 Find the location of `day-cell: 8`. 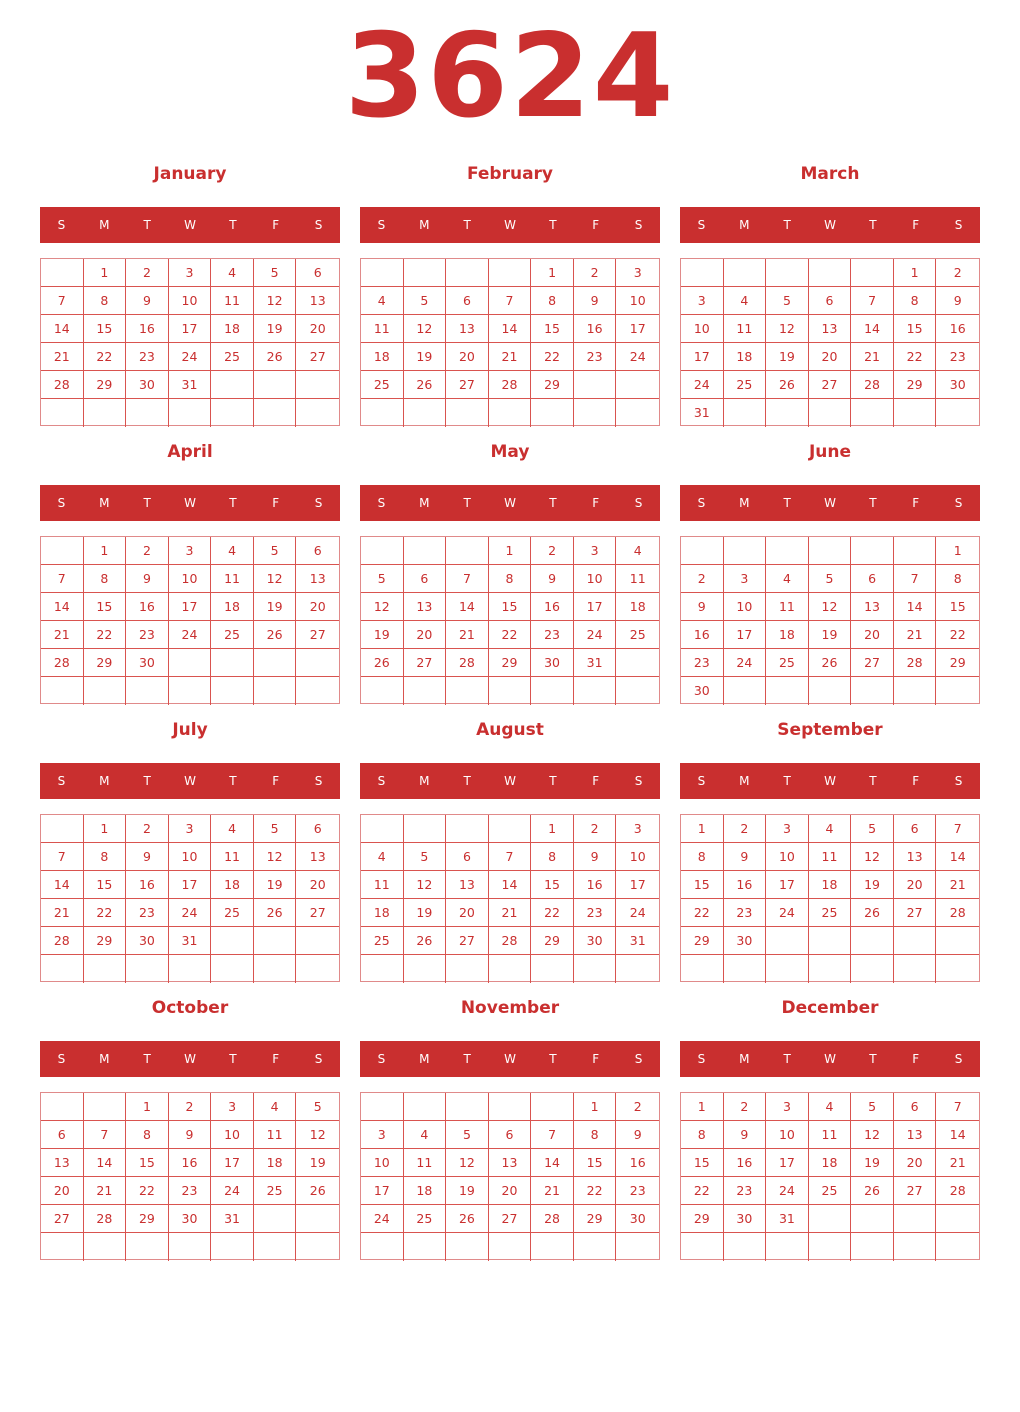

day-cell: 8 is located at coordinates (105, 857).